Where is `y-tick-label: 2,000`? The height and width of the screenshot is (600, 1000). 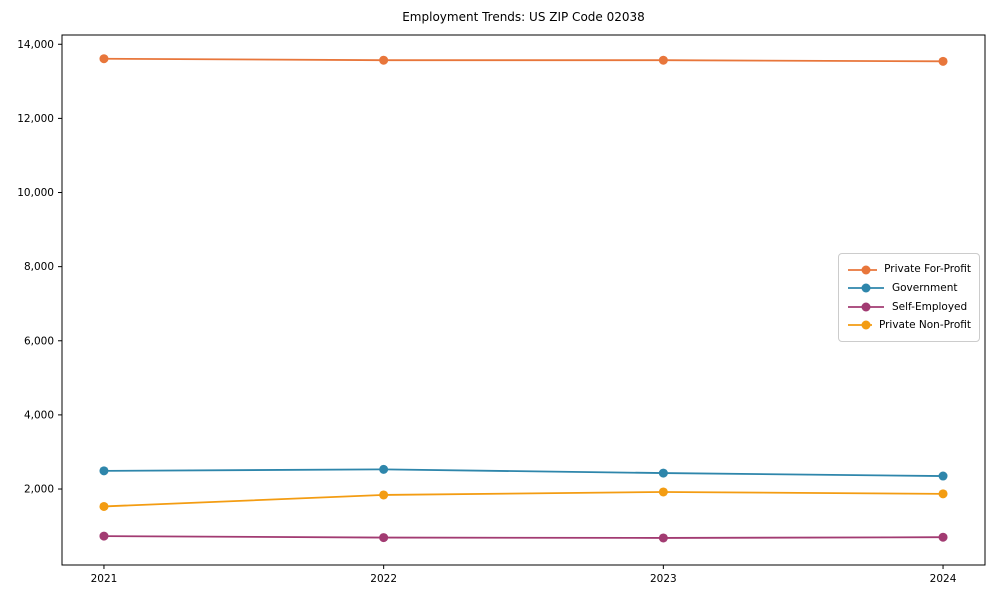 y-tick-label: 2,000 is located at coordinates (39, 490).